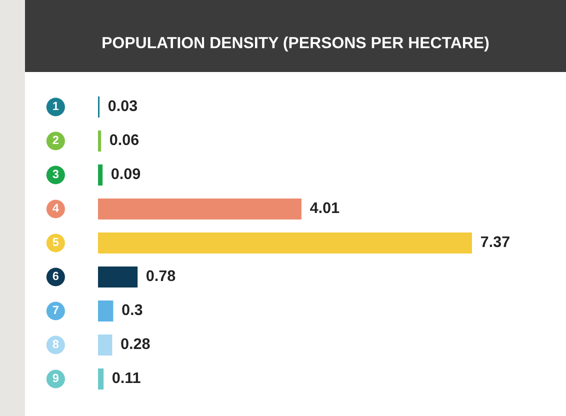 This screenshot has height=416, width=566. Describe the element at coordinates (55, 242) in the screenshot. I see `y-tick-label: 5` at that location.